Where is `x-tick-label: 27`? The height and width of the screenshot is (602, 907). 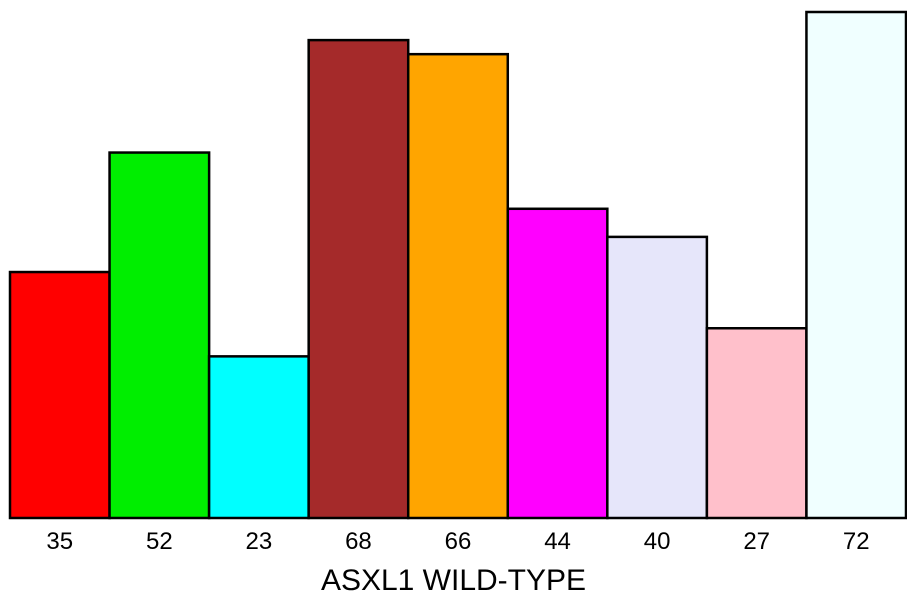 x-tick-label: 27 is located at coordinates (756, 541).